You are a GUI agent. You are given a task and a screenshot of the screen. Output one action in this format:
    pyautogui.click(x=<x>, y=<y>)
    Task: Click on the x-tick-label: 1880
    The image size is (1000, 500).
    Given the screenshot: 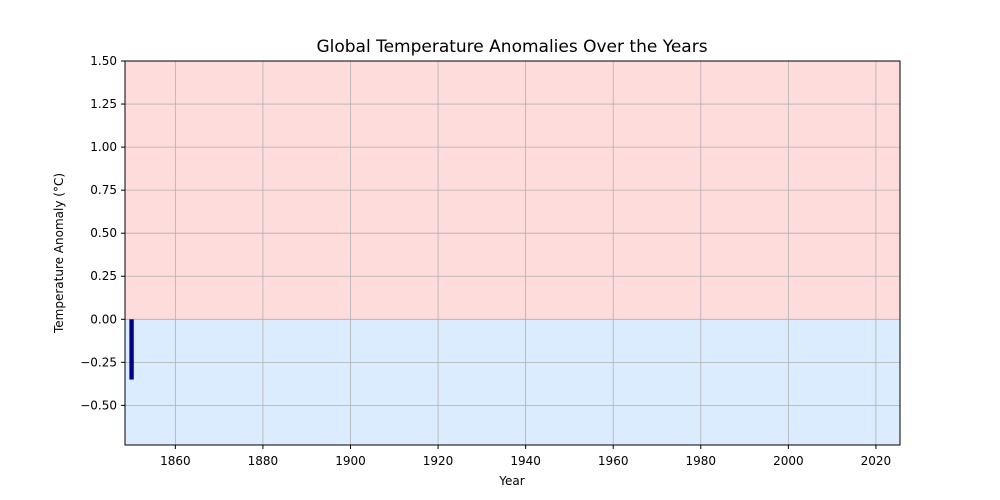 What is the action you would take?
    pyautogui.click(x=263, y=461)
    